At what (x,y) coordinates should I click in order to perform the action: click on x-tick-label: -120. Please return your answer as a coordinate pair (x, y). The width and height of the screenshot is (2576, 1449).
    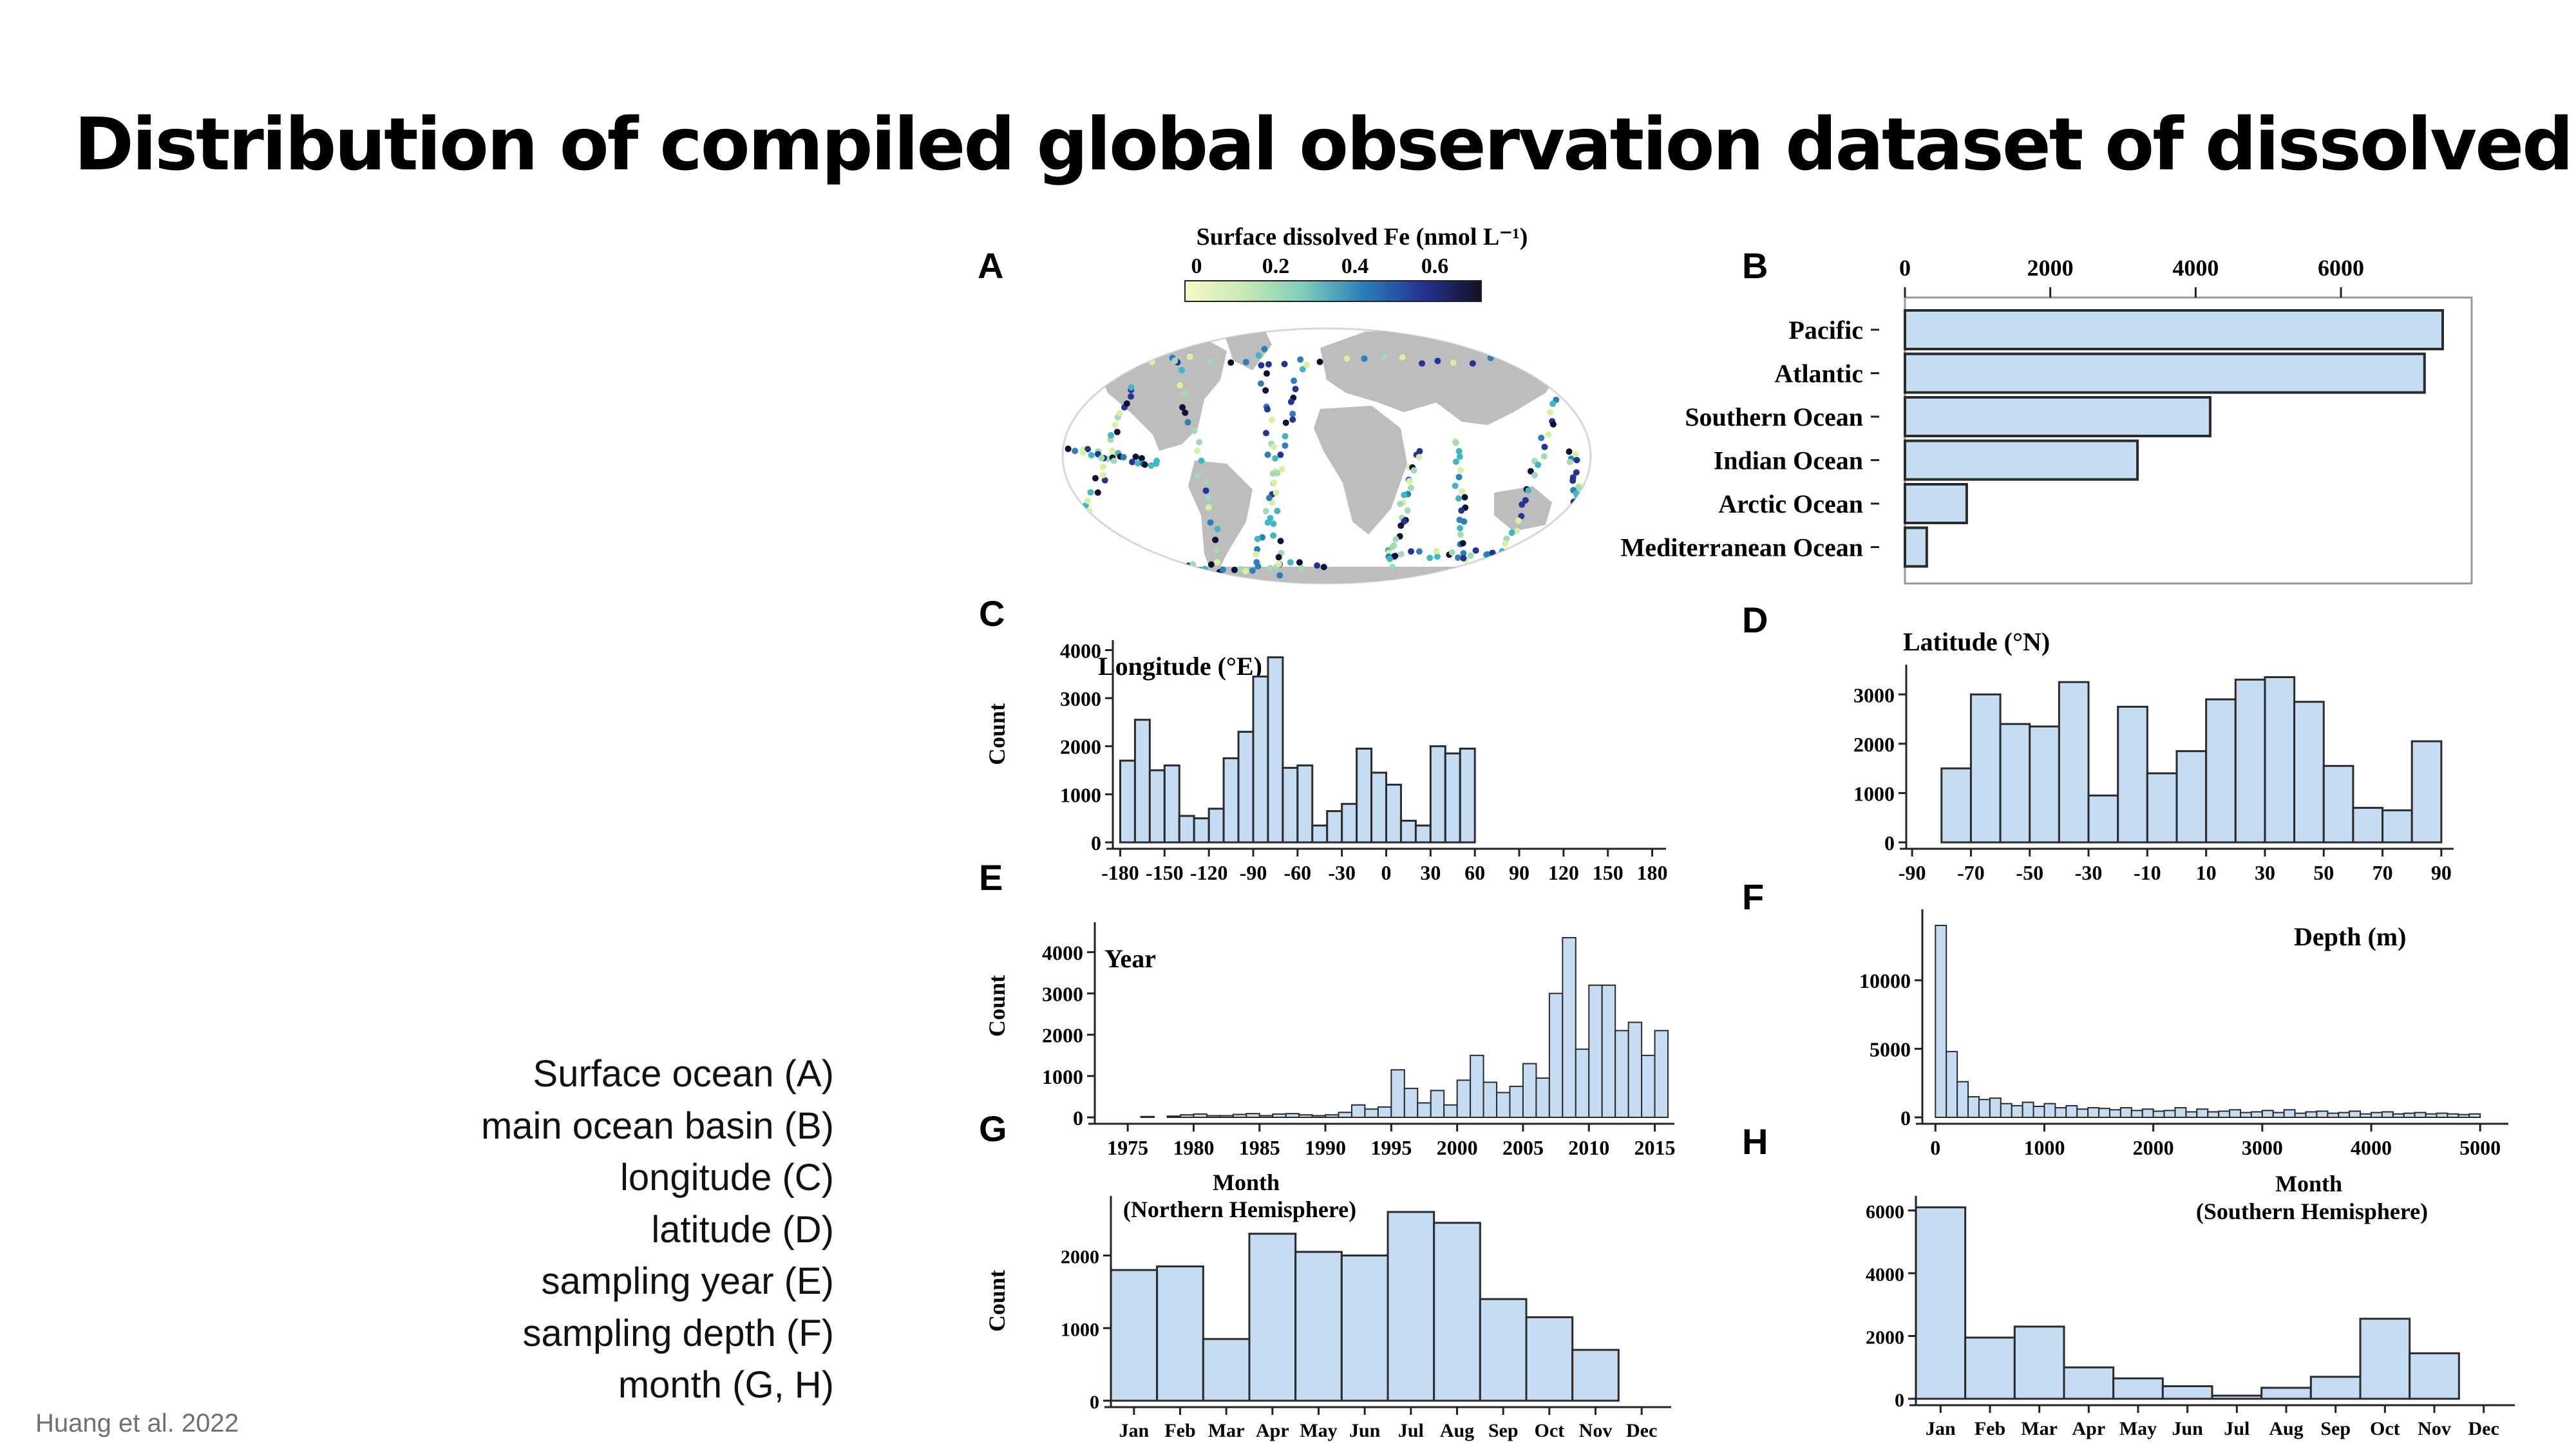
    Looking at the image, I should click on (1209, 873).